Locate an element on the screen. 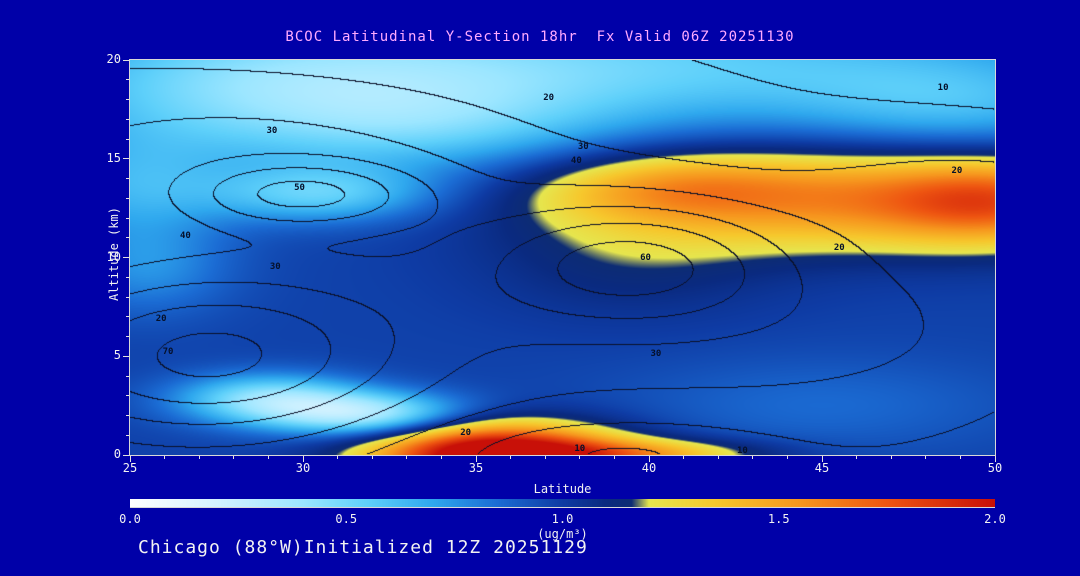 Image resolution: width=1080 pixels, height=576 pixels. colorbar-tick-label: 1.0 is located at coordinates (562, 519).